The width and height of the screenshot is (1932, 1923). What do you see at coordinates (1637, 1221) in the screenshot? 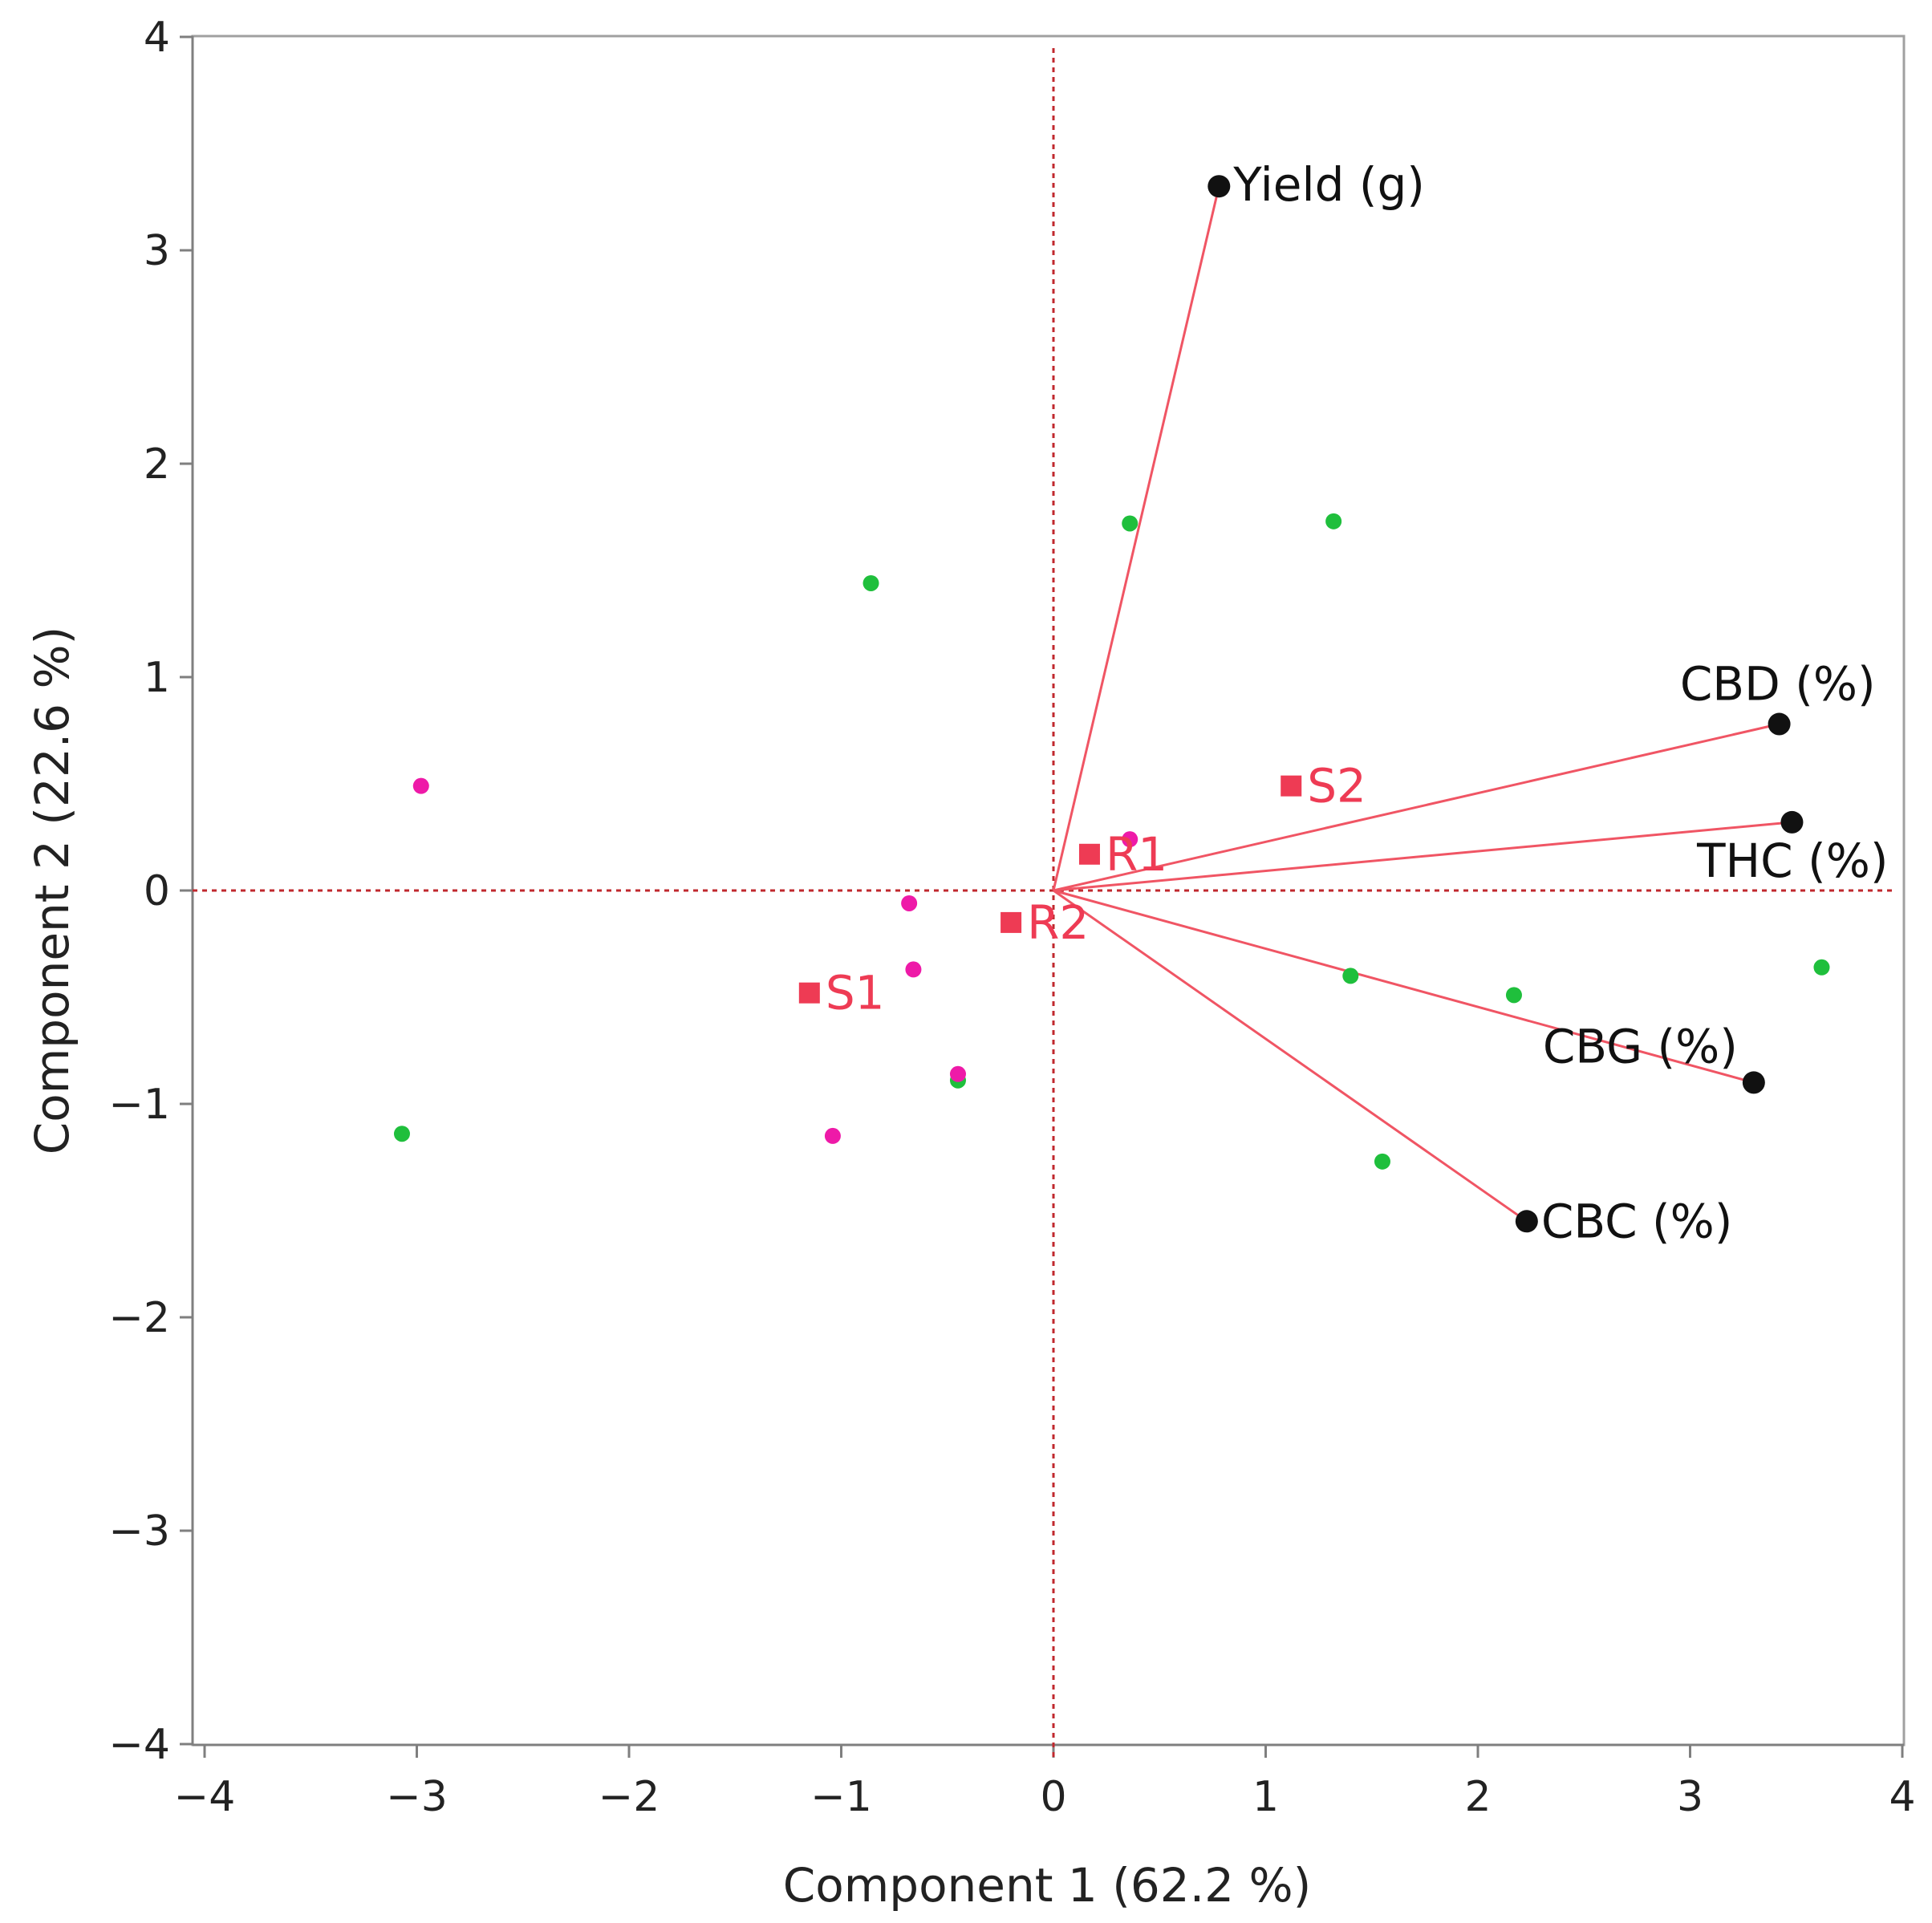
I see `loading-label: CBC (%)` at bounding box center [1637, 1221].